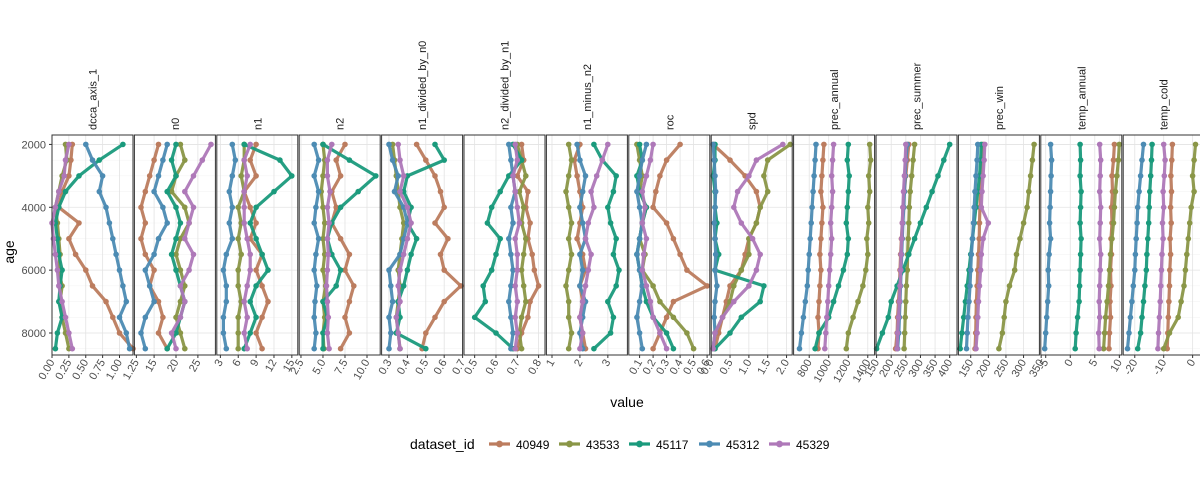 The width and height of the screenshot is (1200, 500). Describe the element at coordinates (670, 122) in the screenshot. I see `facet-label: roc` at that location.